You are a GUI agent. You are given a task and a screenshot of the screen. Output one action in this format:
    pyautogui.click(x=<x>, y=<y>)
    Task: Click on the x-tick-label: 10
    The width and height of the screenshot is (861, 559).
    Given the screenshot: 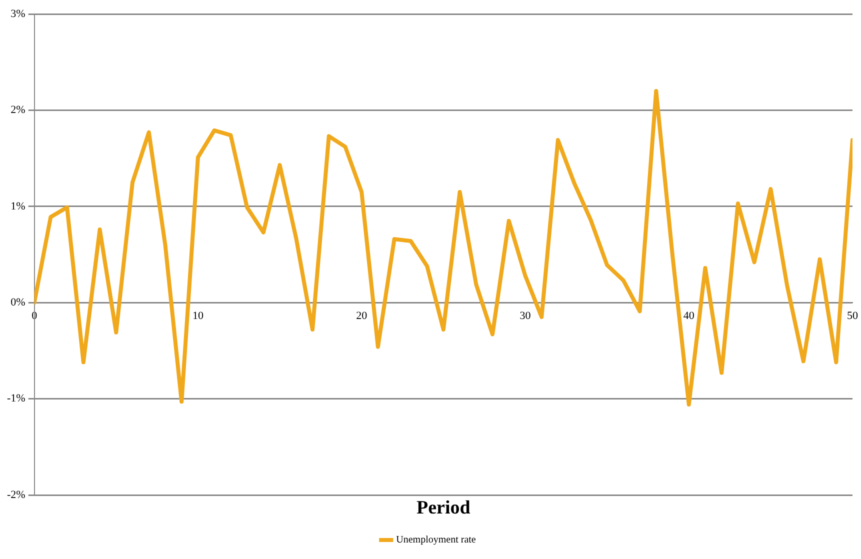 What is the action you would take?
    pyautogui.click(x=198, y=316)
    